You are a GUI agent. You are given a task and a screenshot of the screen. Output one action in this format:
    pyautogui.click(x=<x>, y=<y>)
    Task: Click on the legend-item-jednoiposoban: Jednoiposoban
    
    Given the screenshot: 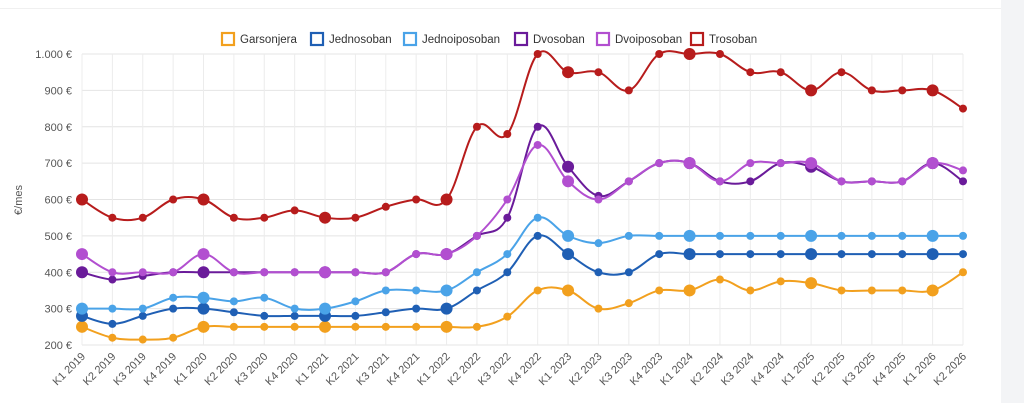 What is the action you would take?
    pyautogui.click(x=451, y=39)
    